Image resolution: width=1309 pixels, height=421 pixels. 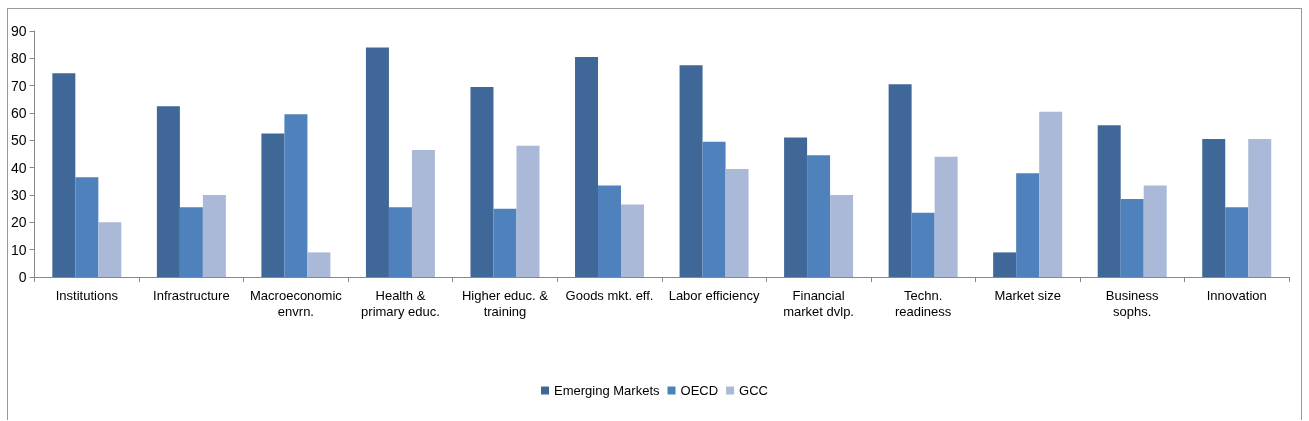 What do you see at coordinates (818, 303) in the screenshot?
I see `x-tick-label: Financial market dvlp.` at bounding box center [818, 303].